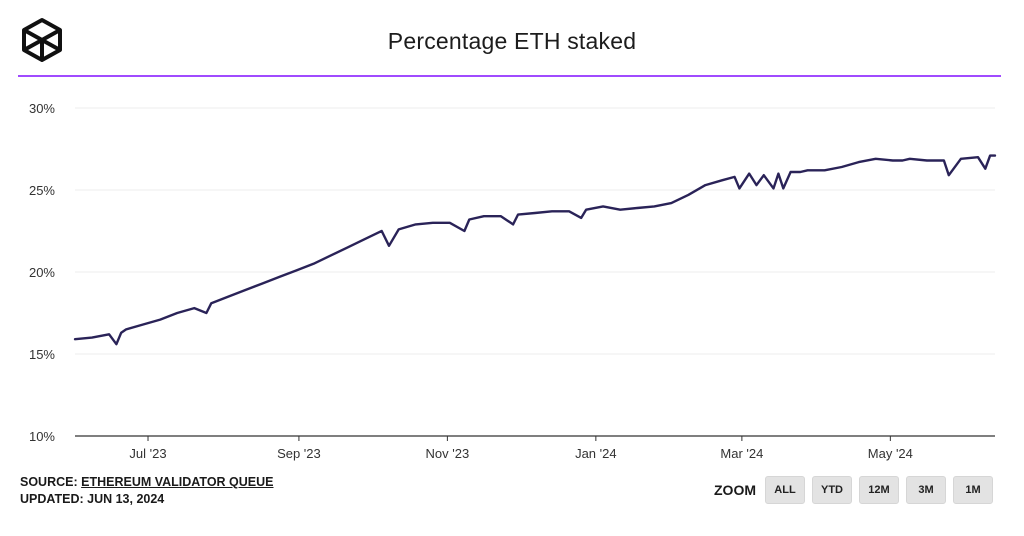 This screenshot has width=1024, height=536. Describe the element at coordinates (890, 453) in the screenshot. I see `x-tick-label: May '24` at that location.